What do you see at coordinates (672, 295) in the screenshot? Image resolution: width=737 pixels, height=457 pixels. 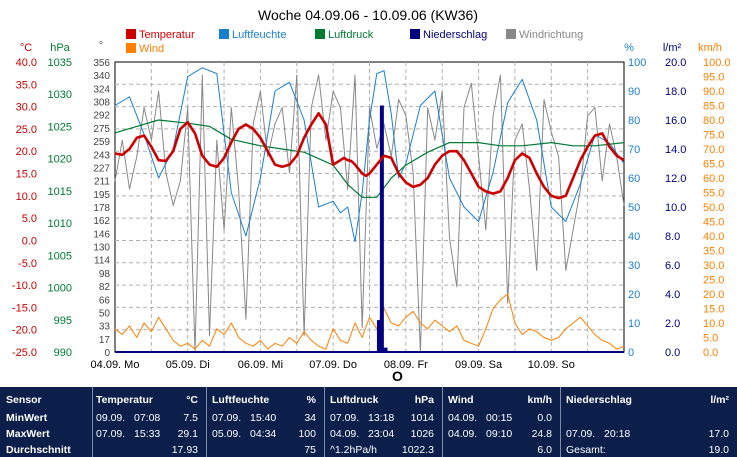 I see `precipitation-tick: 4.0` at bounding box center [672, 295].